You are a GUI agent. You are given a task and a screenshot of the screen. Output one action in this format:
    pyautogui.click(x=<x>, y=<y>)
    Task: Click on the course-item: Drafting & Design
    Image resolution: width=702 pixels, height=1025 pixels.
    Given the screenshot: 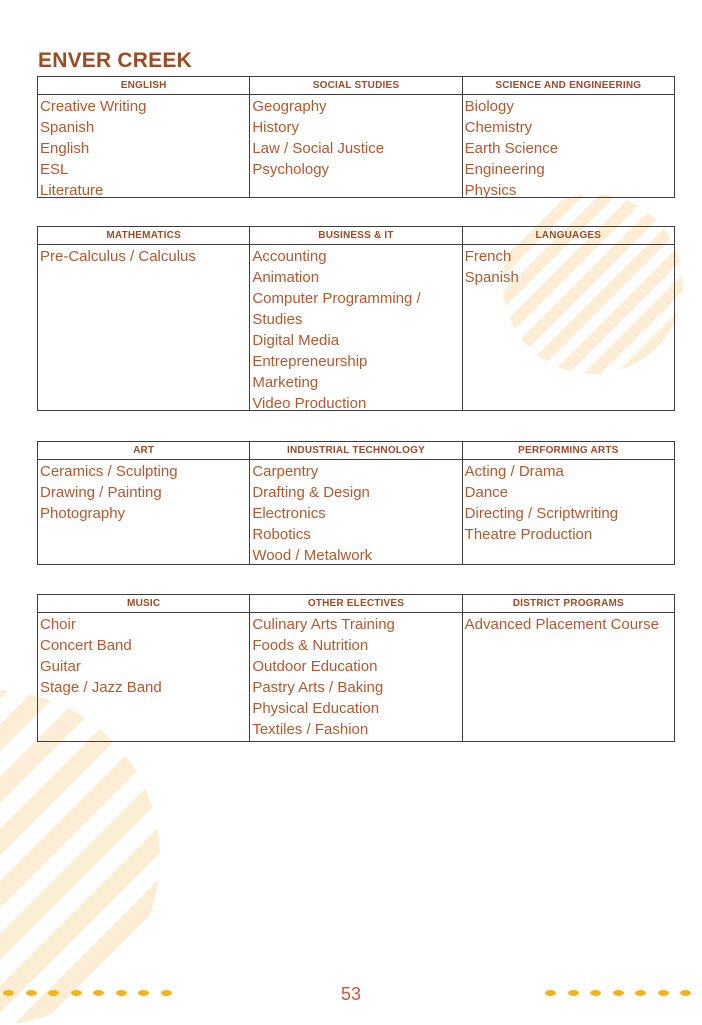 What is the action you would take?
    pyautogui.click(x=311, y=492)
    